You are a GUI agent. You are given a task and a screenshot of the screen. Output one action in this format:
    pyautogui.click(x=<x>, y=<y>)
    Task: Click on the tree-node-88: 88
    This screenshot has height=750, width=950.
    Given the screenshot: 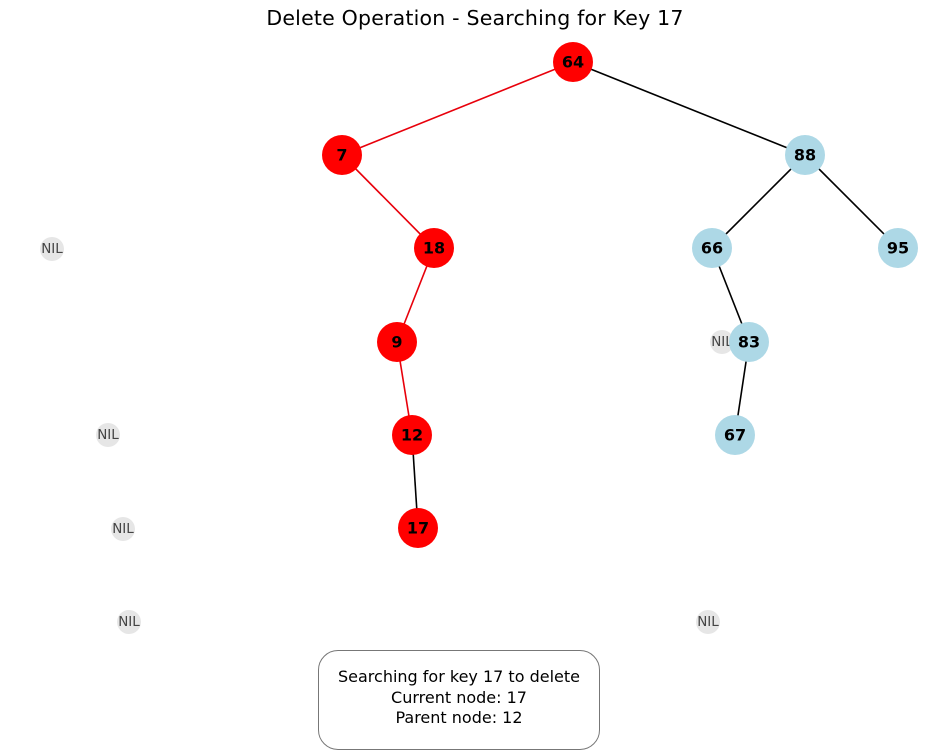 What is the action you would take?
    pyautogui.click(x=805, y=155)
    